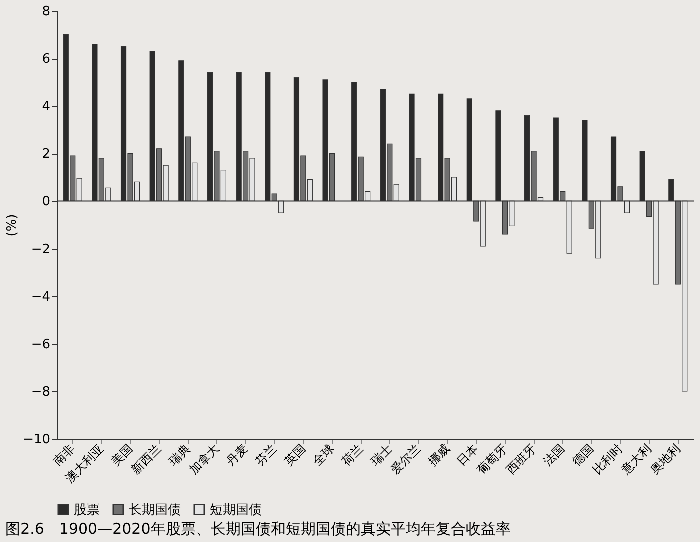  What do you see at coordinates (46, 12) in the screenshot?
I see `y-tick-label: 8` at bounding box center [46, 12].